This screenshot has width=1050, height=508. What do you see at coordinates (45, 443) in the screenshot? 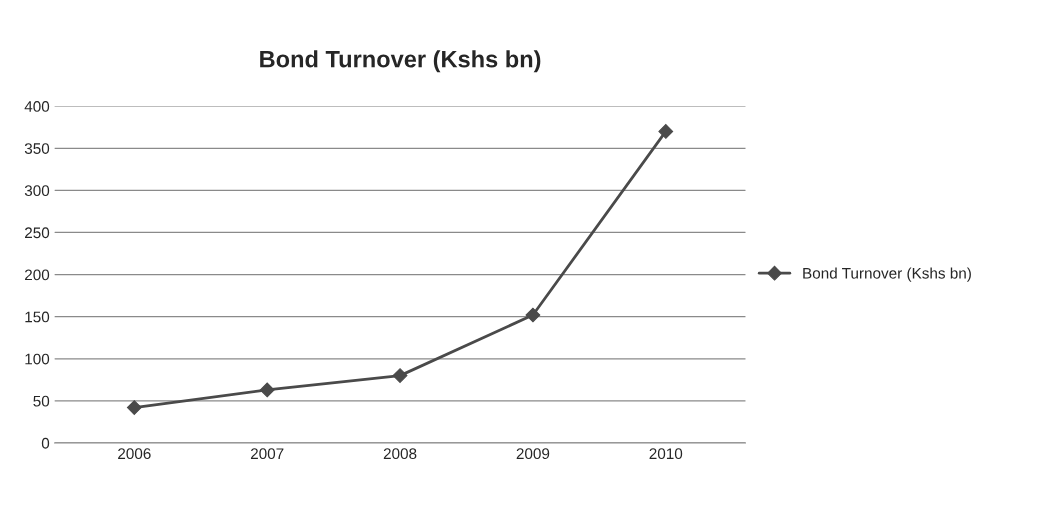
I see `y-tick-label: 0` at bounding box center [45, 443].